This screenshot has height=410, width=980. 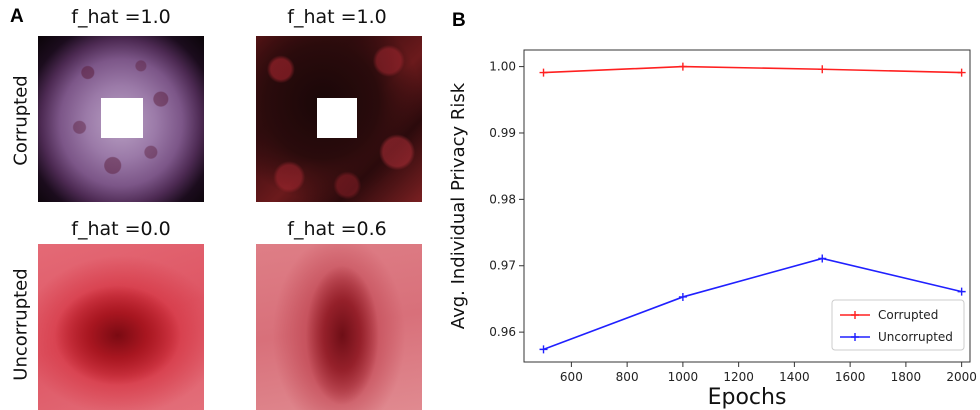 I want to click on series-line-corrupted, so click(x=752, y=69).